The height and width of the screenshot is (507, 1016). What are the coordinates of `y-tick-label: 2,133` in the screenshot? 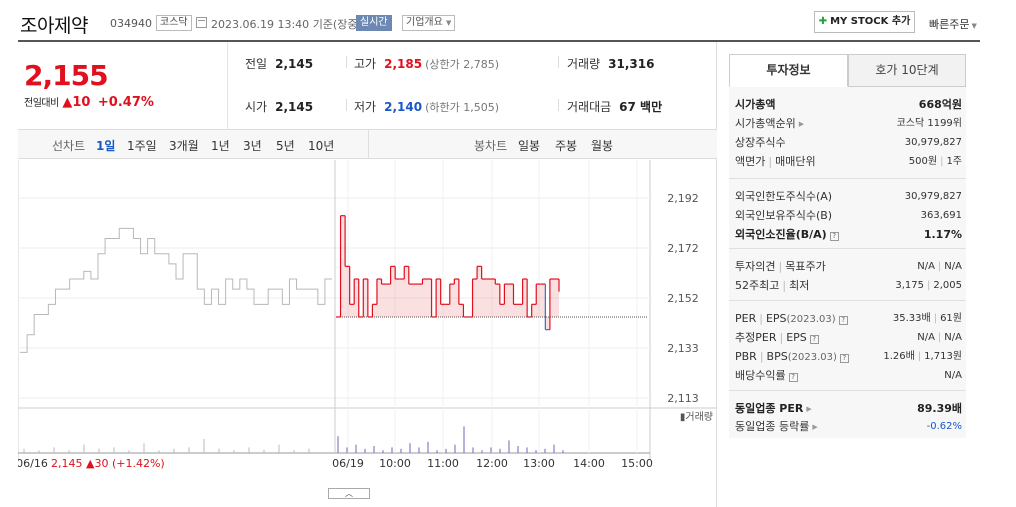 It's located at (683, 348).